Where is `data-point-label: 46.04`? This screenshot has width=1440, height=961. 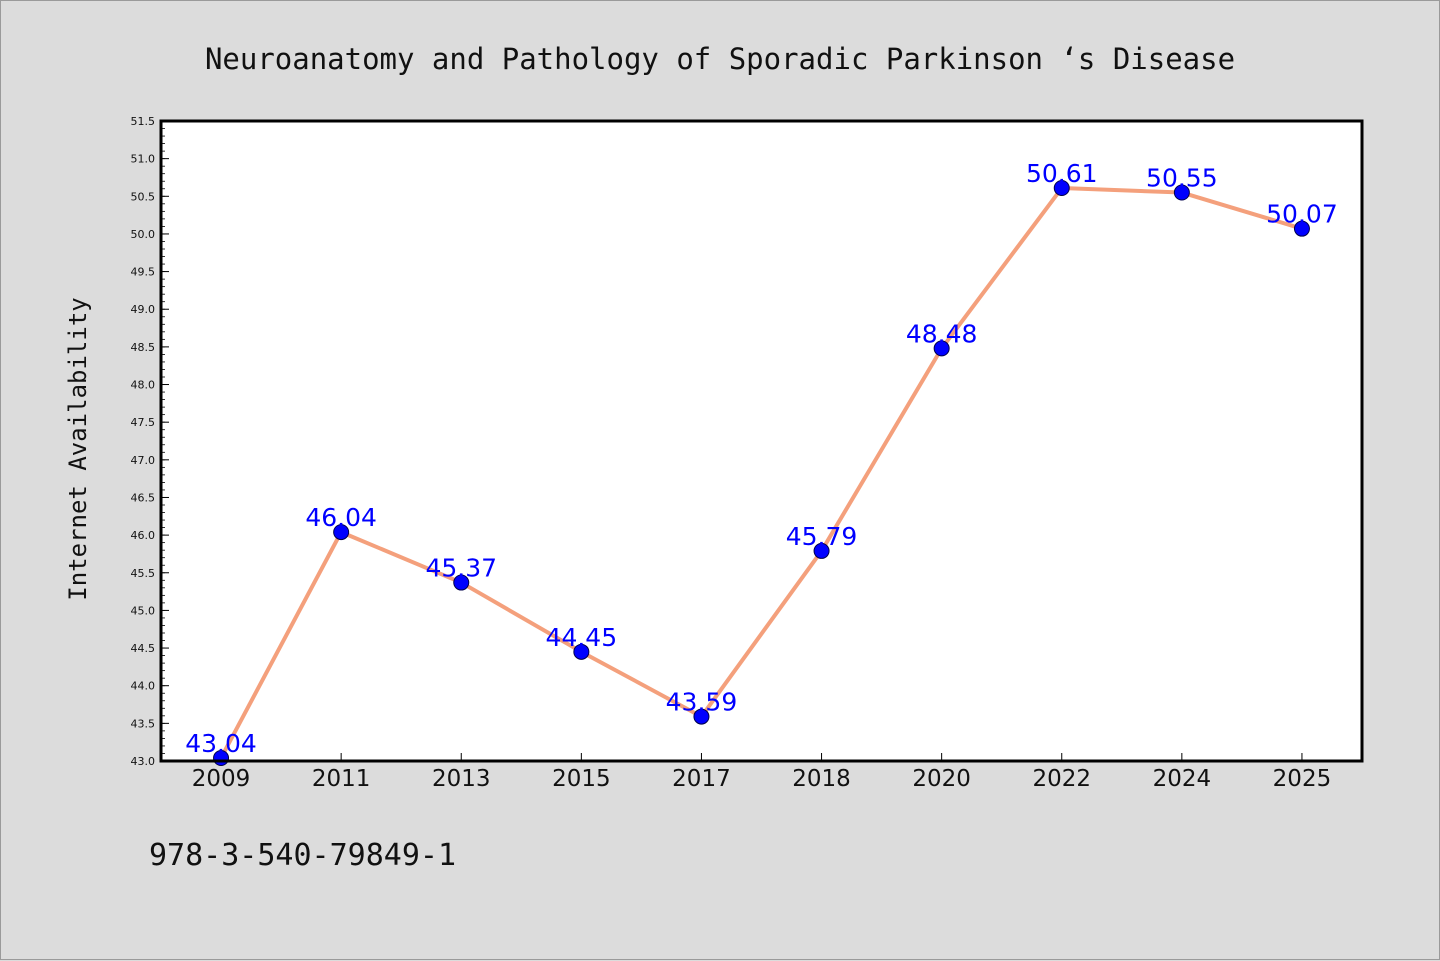
data-point-label: 46.04 is located at coordinates (341, 517).